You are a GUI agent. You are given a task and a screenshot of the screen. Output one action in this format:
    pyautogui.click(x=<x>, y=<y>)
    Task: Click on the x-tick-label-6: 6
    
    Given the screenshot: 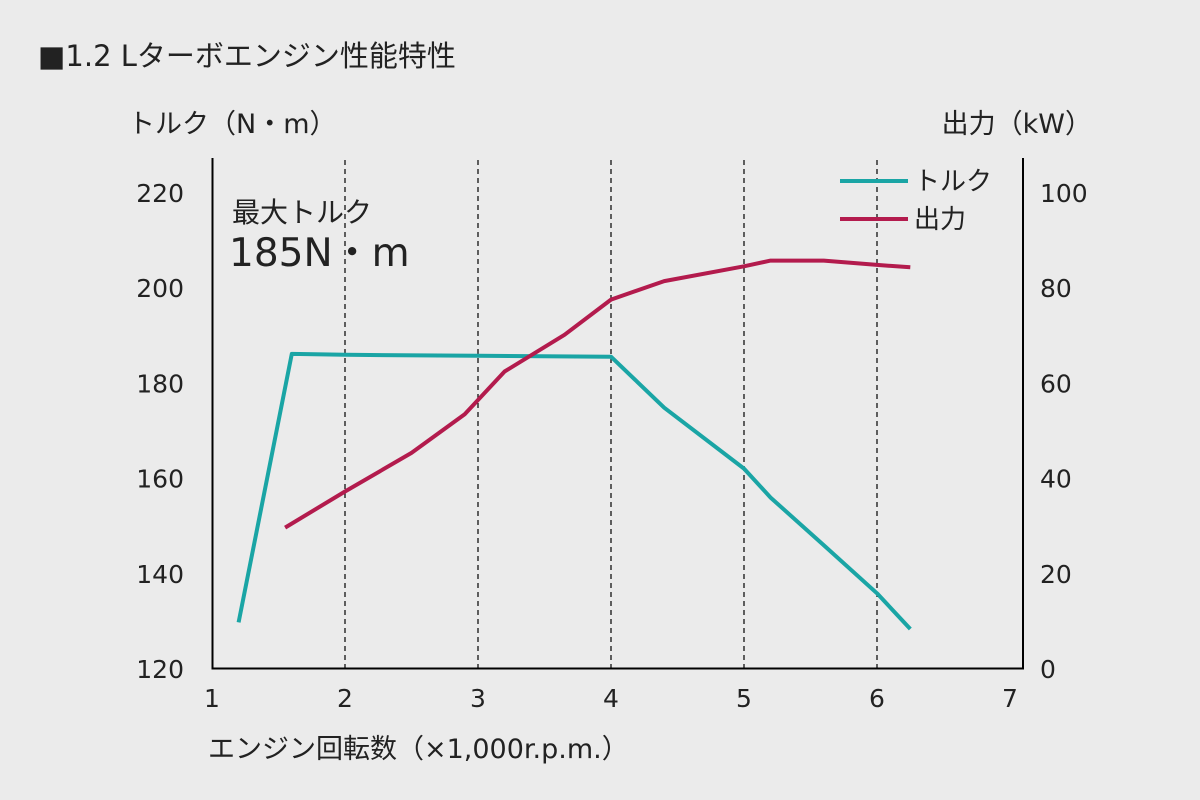 What is the action you would take?
    pyautogui.click(x=877, y=698)
    